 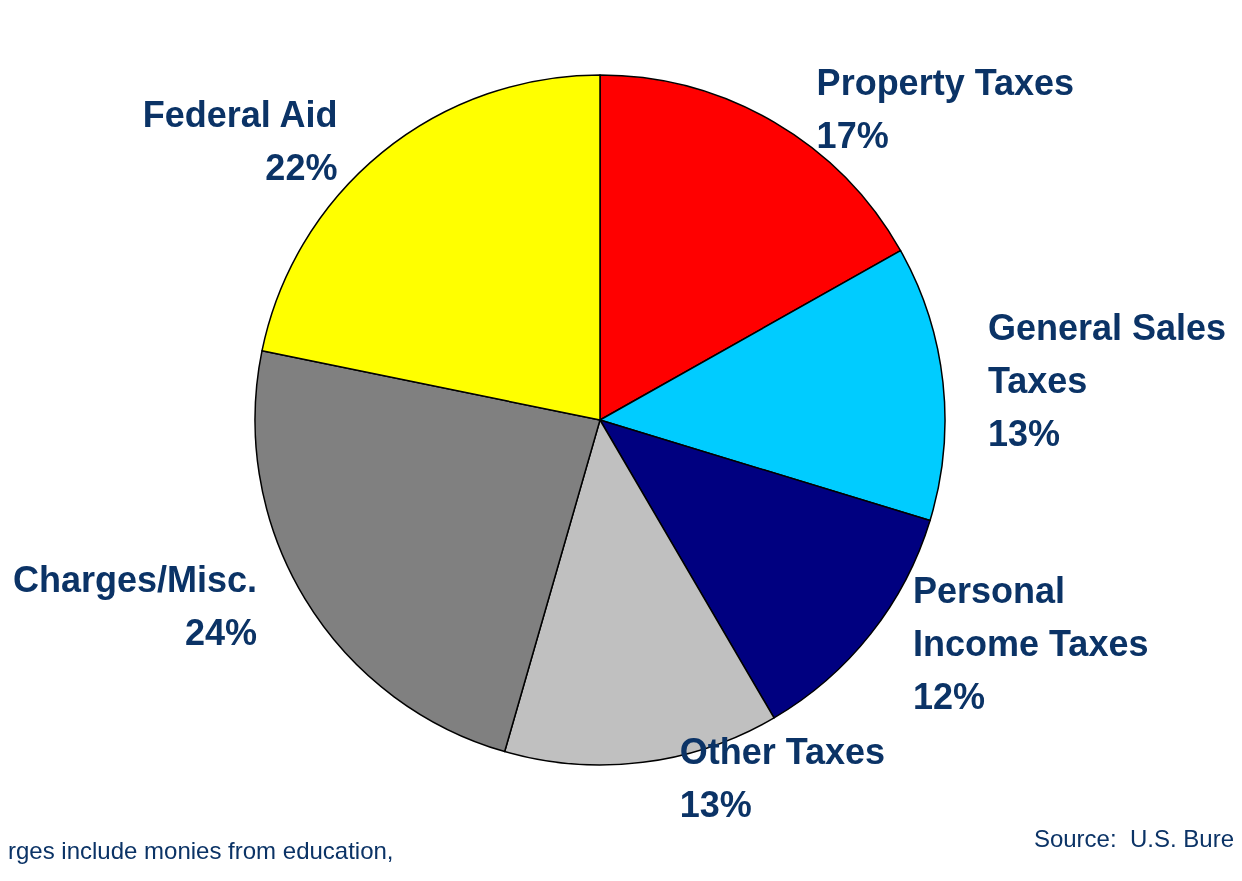 I want to click on text: rges include monies from education,, so click(x=201, y=850).